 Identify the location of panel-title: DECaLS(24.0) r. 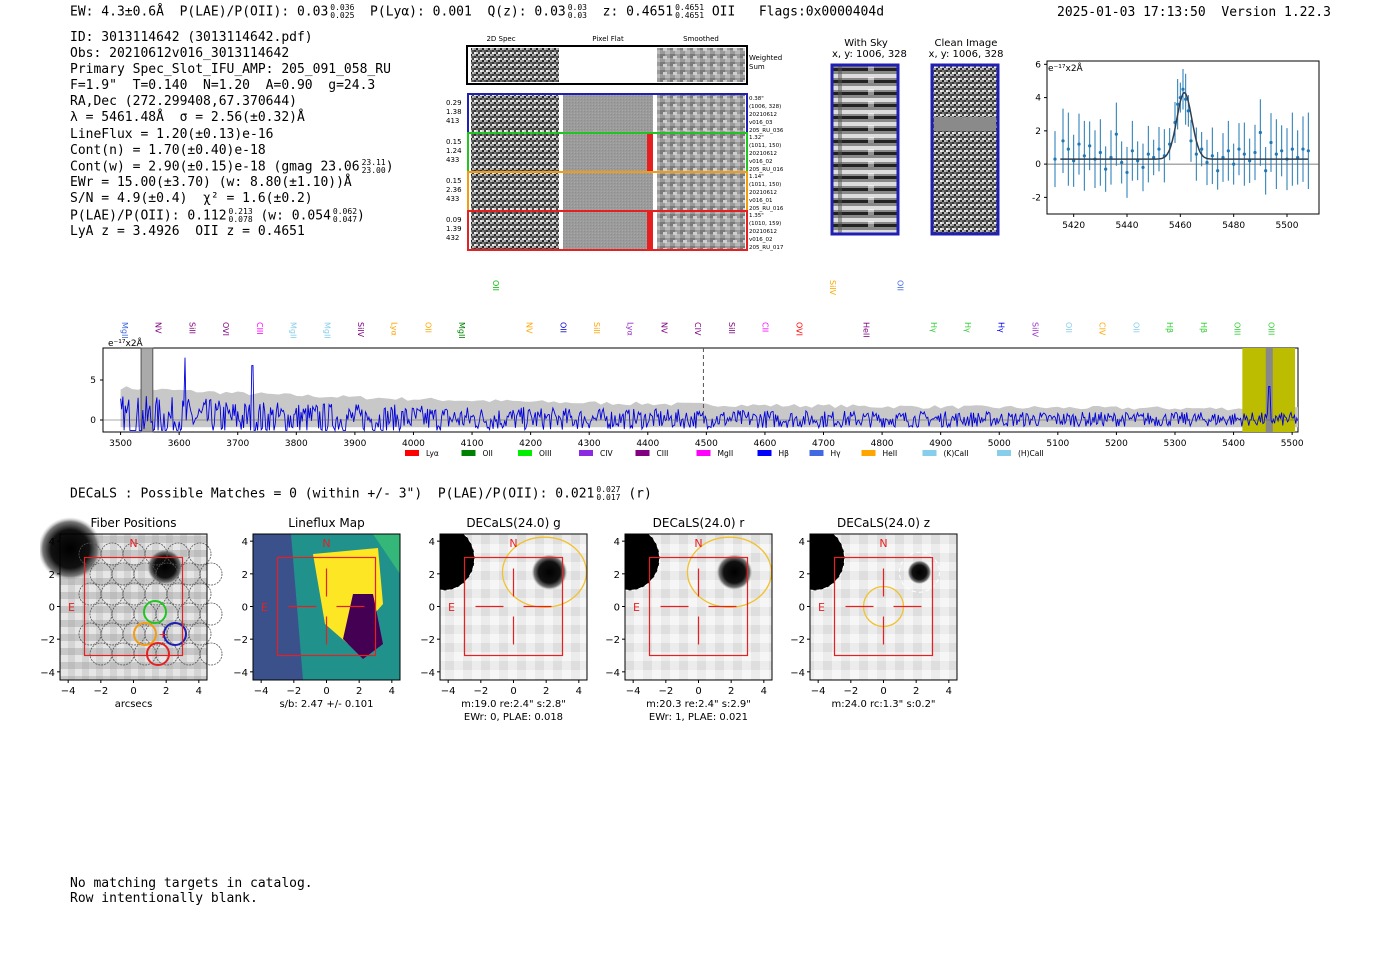
(699, 523).